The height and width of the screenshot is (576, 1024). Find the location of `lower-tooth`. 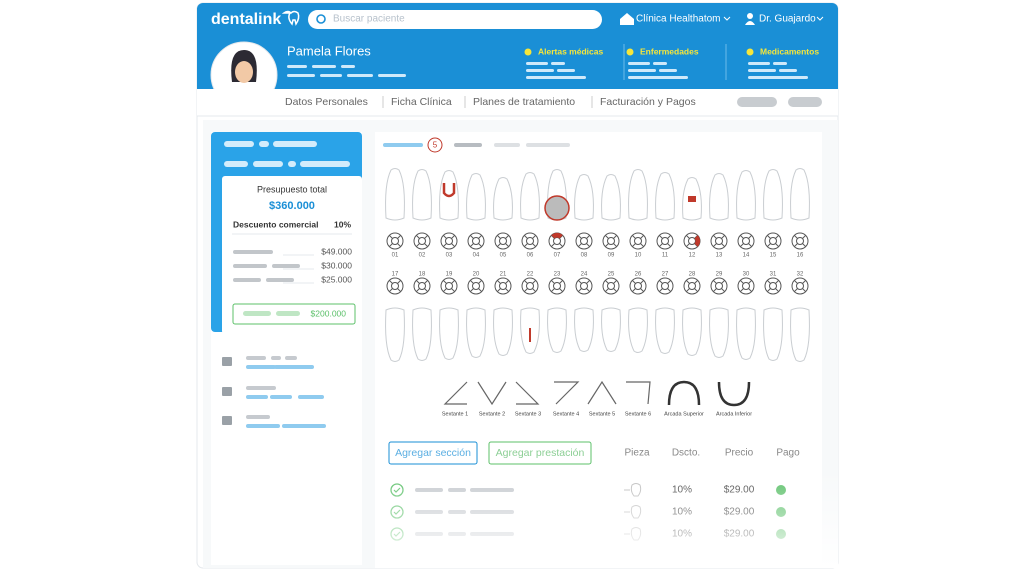

lower-tooth is located at coordinates (584, 329).